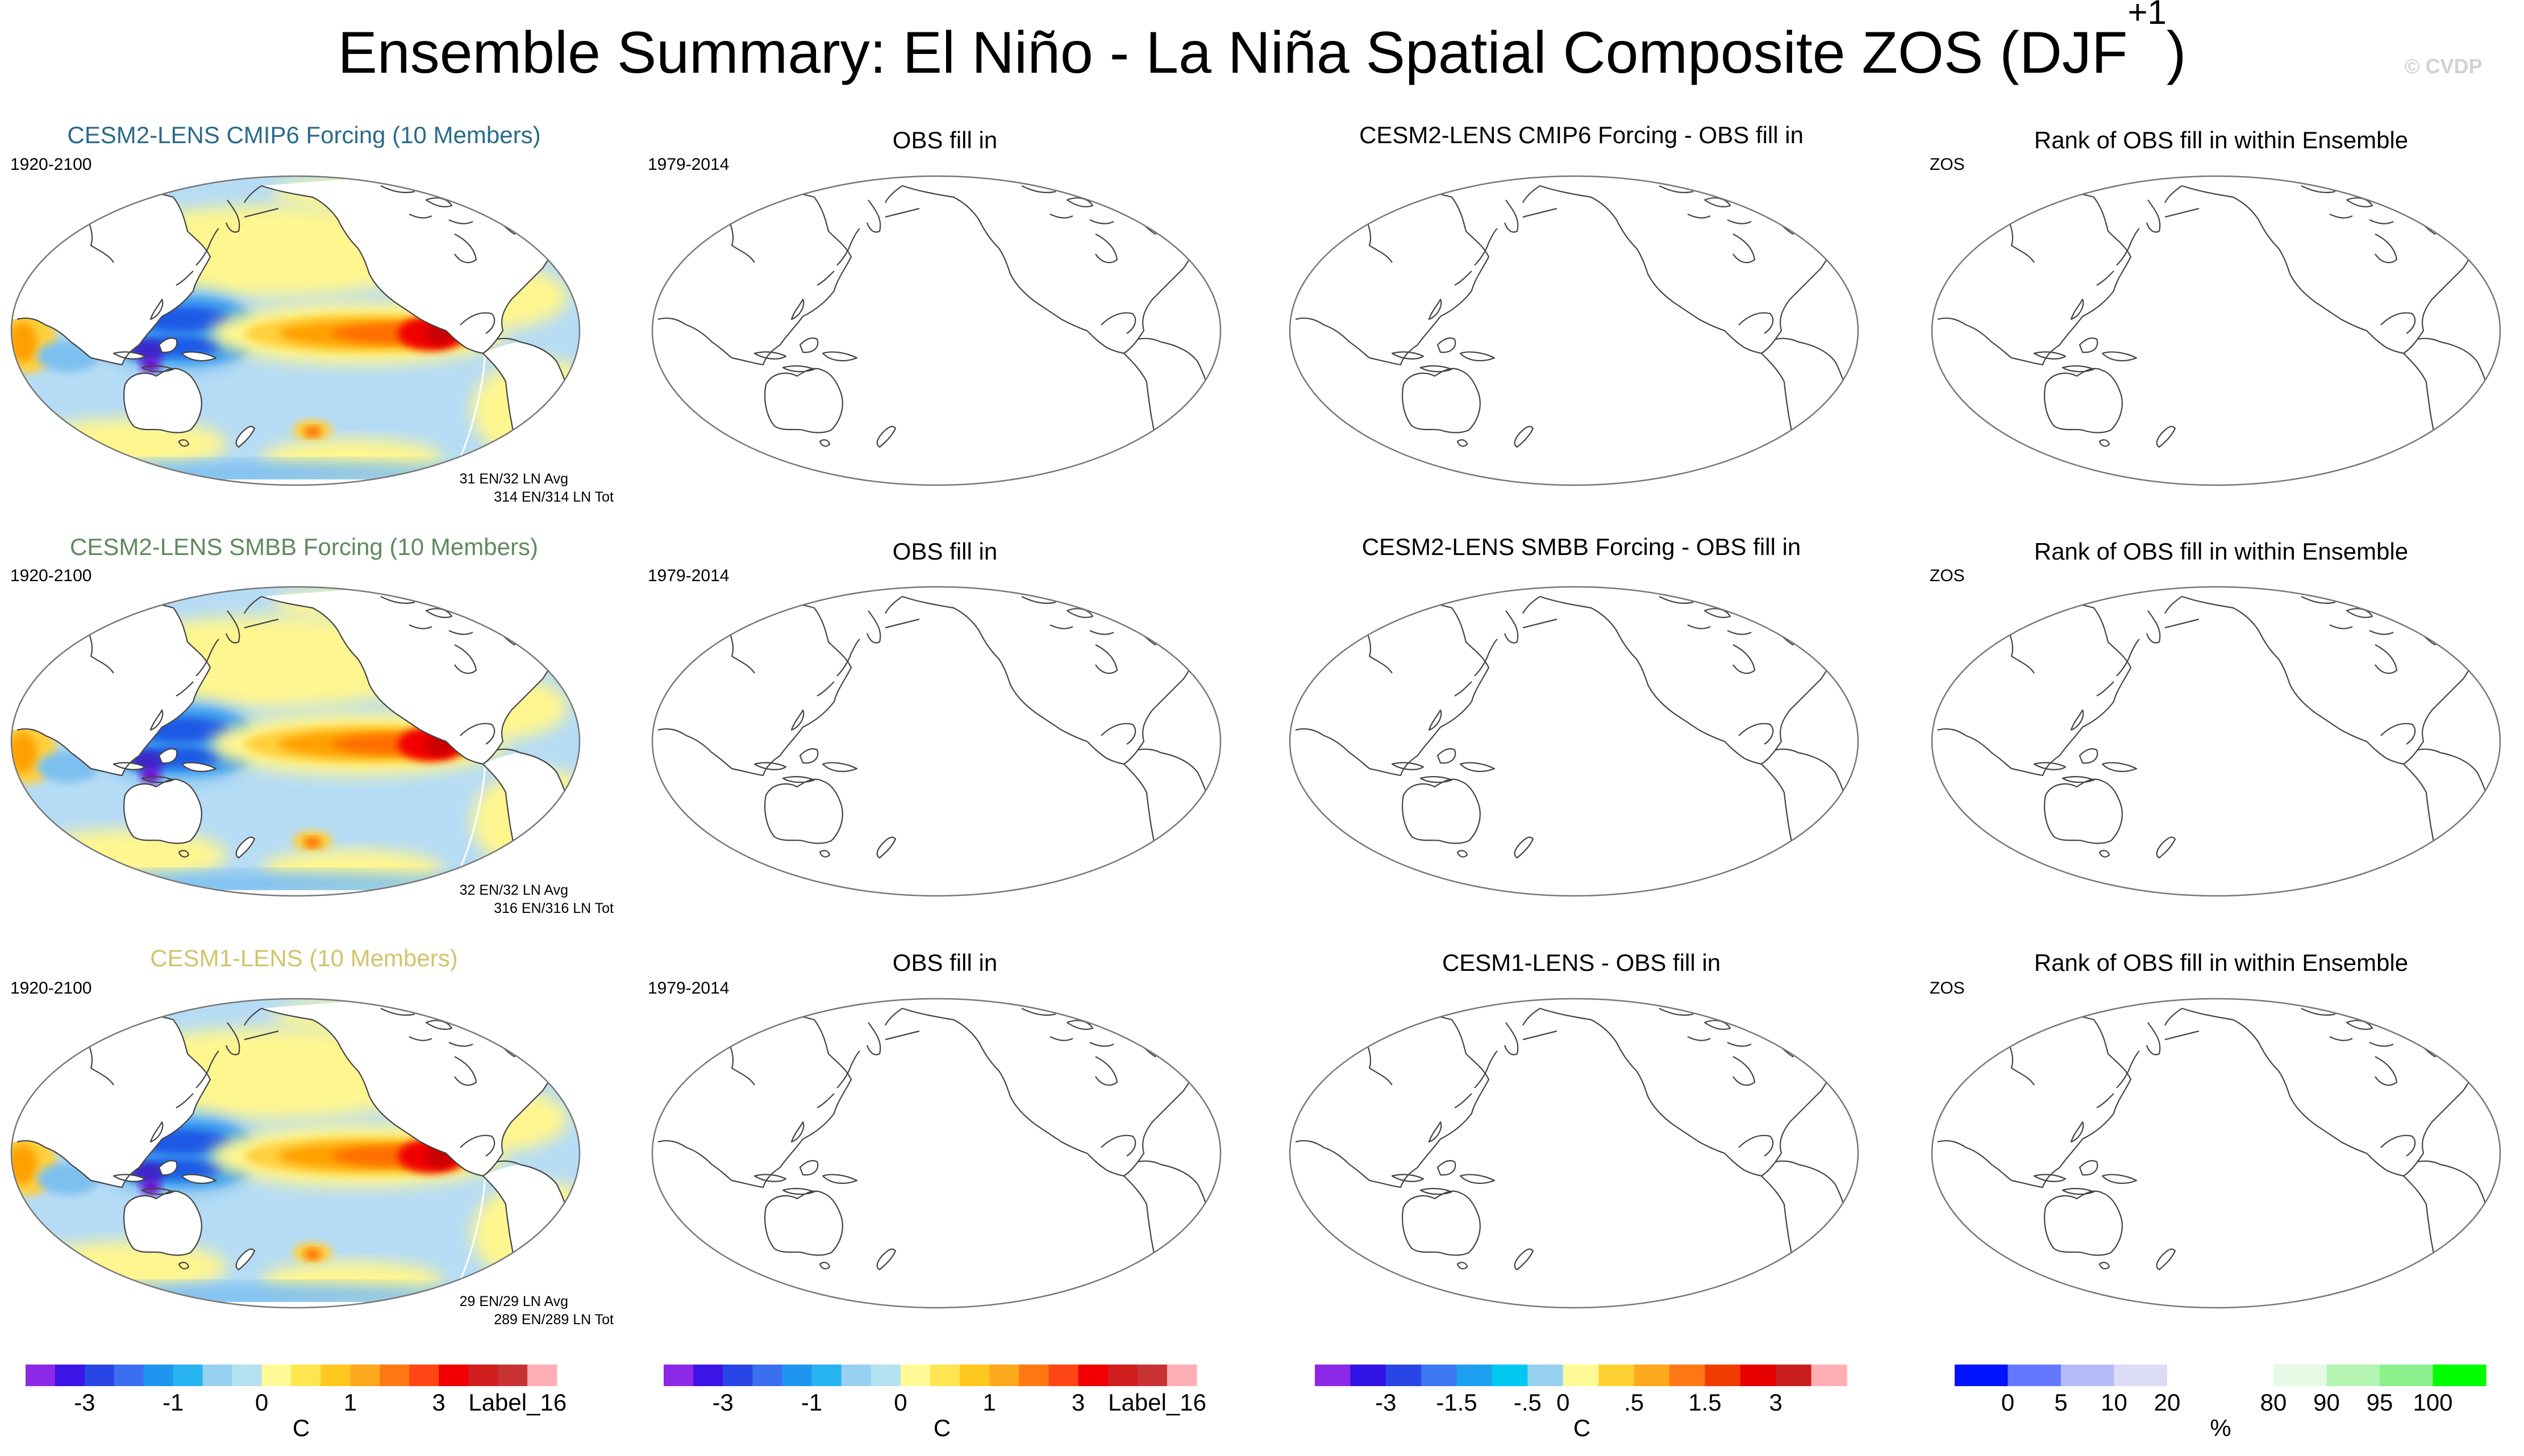  I want to click on colorbar-tick-label: 80, so click(2273, 1402).